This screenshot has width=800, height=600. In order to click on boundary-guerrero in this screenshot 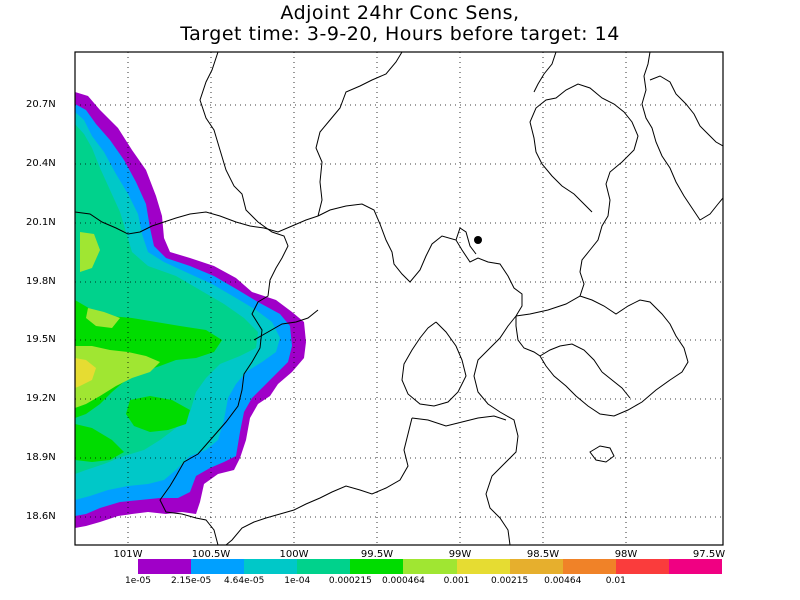, I will do `click(319, 481)`.